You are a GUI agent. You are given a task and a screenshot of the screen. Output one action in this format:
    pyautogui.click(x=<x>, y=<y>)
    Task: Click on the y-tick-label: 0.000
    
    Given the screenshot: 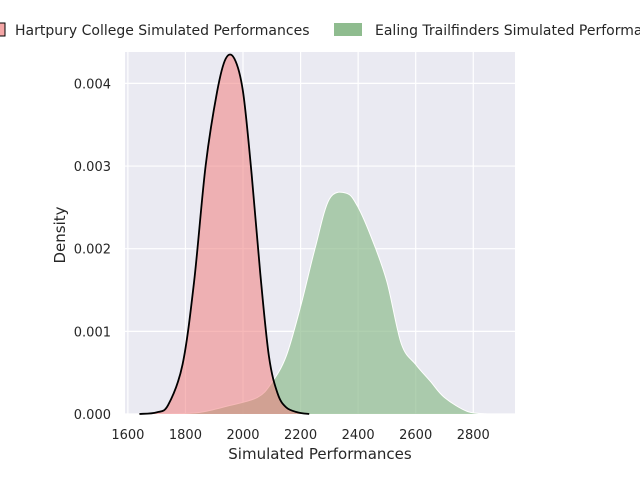 What is the action you would take?
    pyautogui.click(x=92, y=415)
    